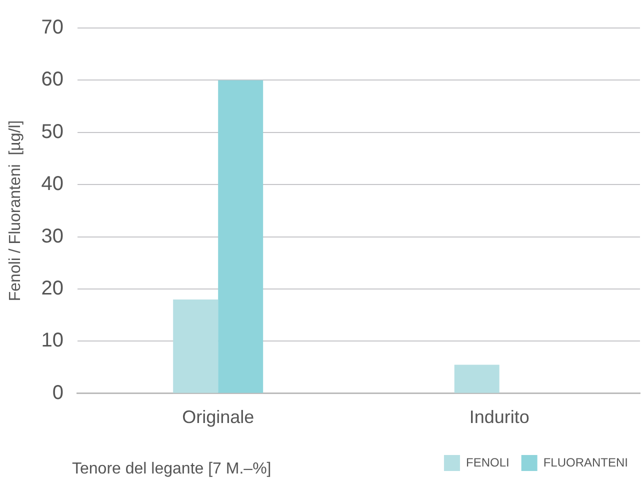 The image size is (643, 481). Describe the element at coordinates (499, 417) in the screenshot. I see `x-tick-label: Indurito` at that location.